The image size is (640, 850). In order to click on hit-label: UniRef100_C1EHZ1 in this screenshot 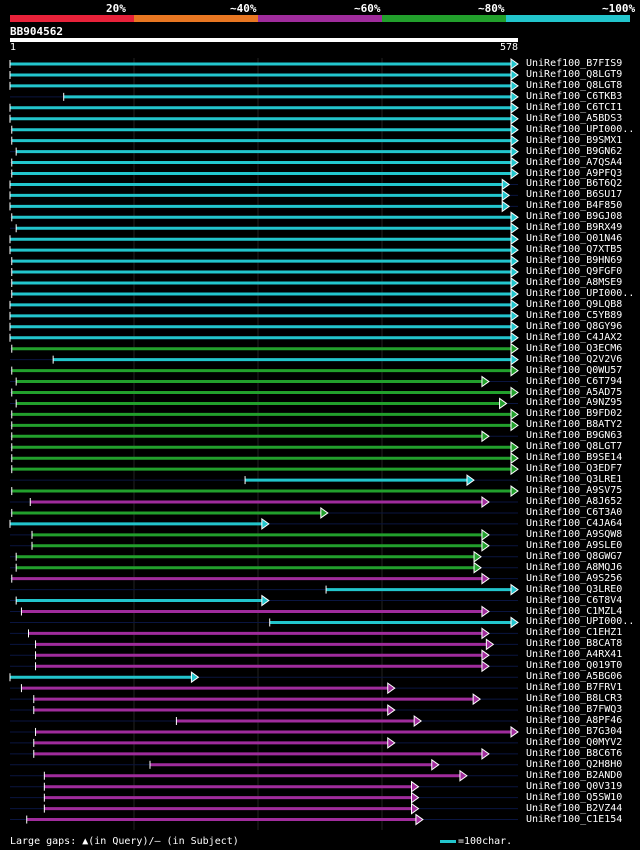, I will do `click(574, 633)`.